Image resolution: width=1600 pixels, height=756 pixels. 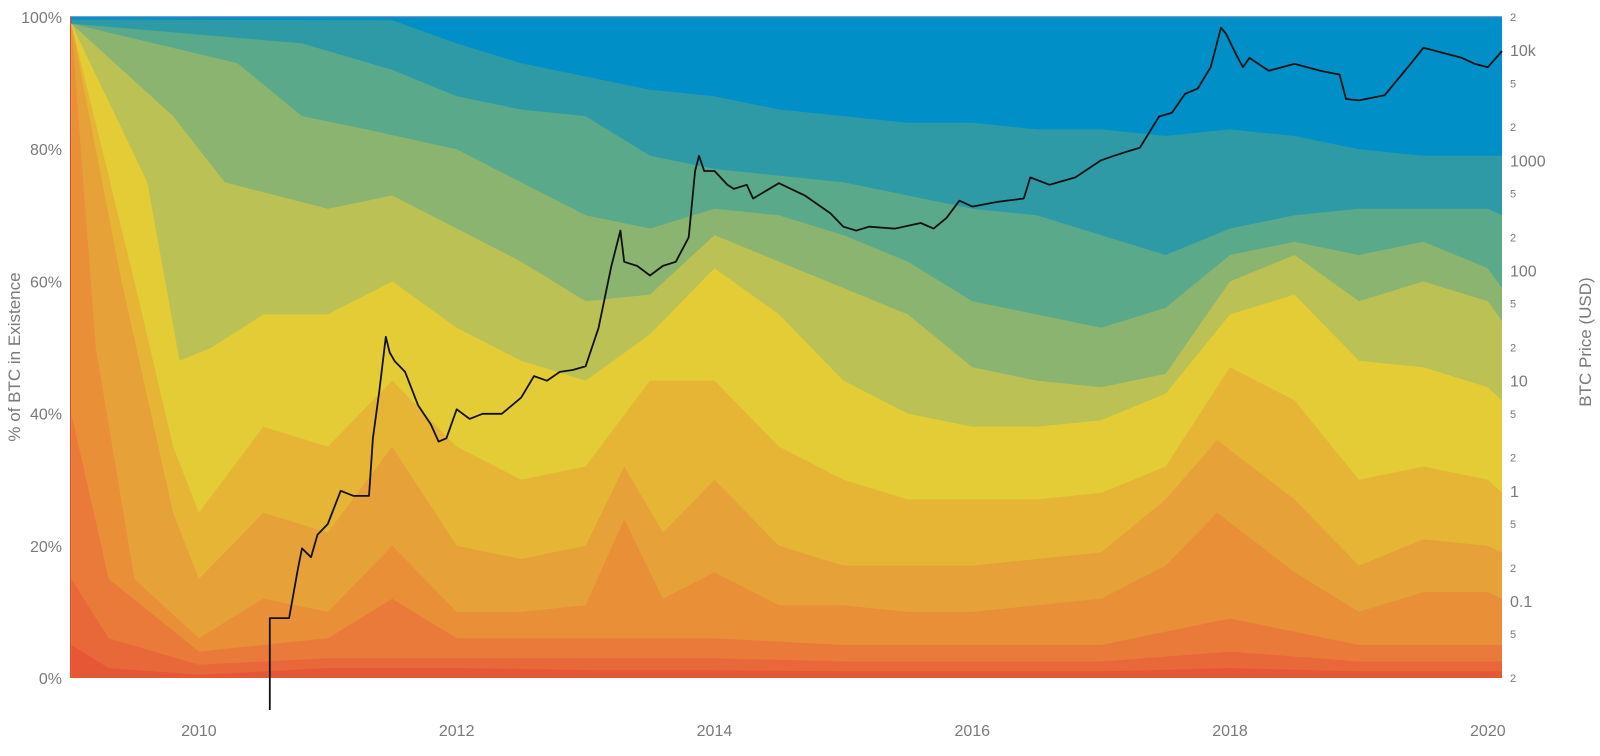 I want to click on y-right-minor-tick-1: 5, so click(x=1513, y=635).